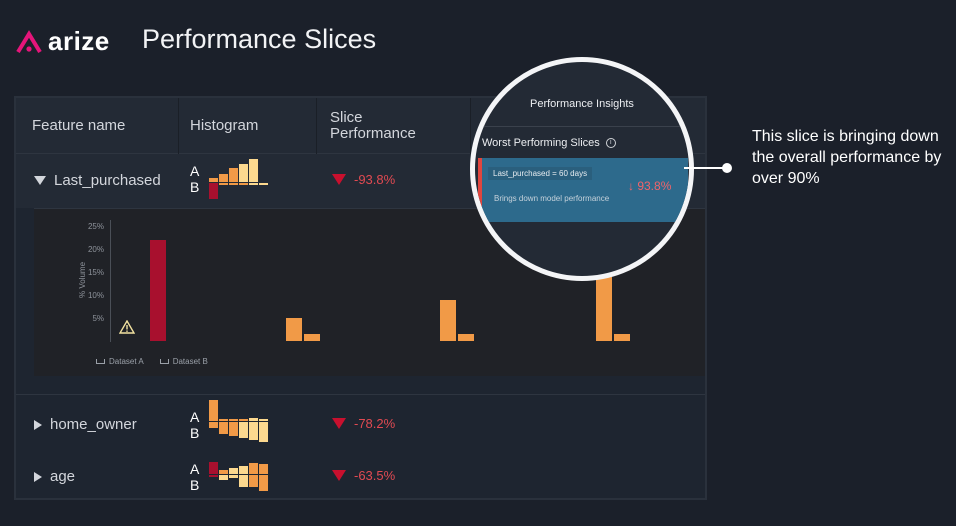  Describe the element at coordinates (705, 168) in the screenshot. I see `callout-connector` at that location.